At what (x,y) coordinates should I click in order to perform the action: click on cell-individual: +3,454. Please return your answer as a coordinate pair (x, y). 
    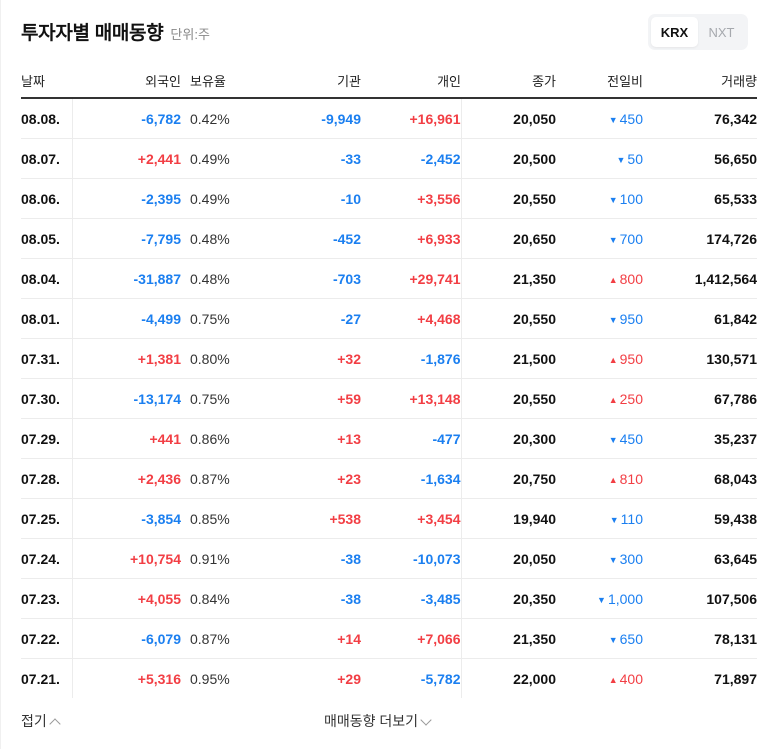
    Looking at the image, I should click on (411, 518).